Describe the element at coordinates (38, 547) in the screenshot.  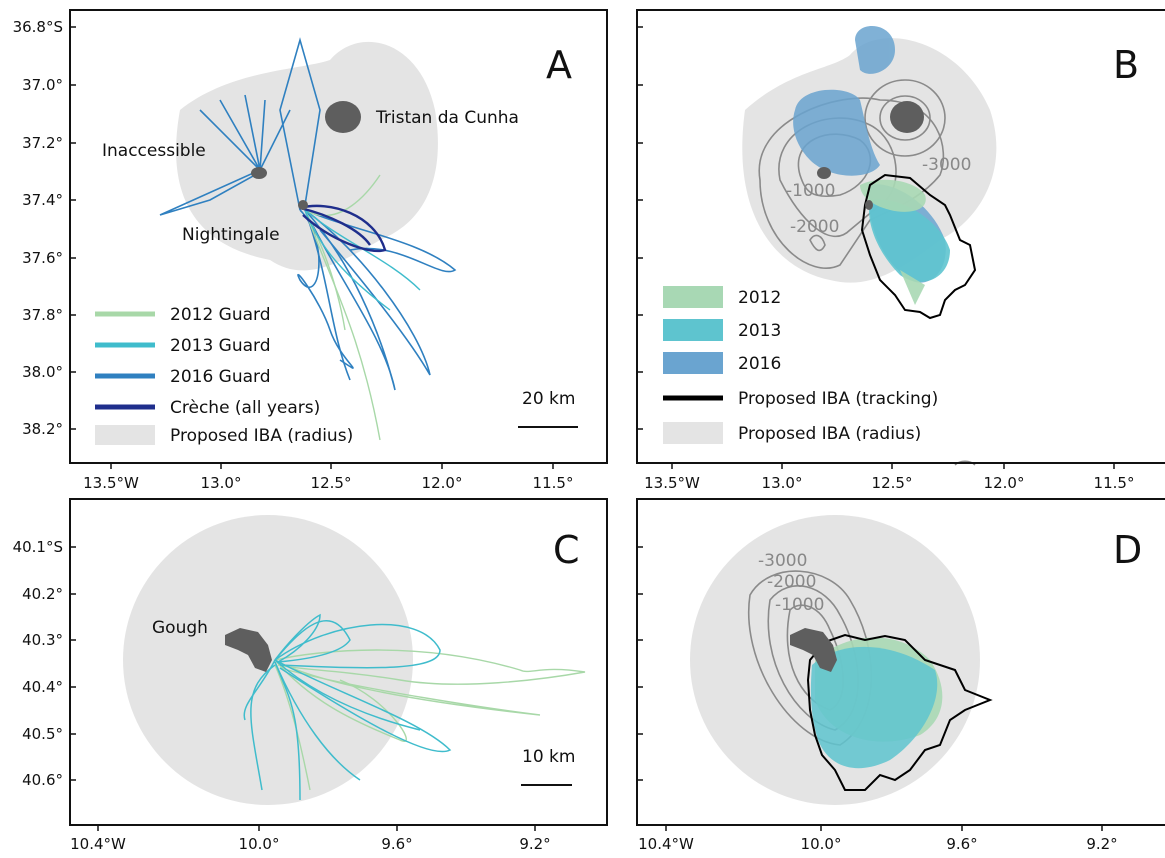
I see `svg-text: 40.1°S` at that location.